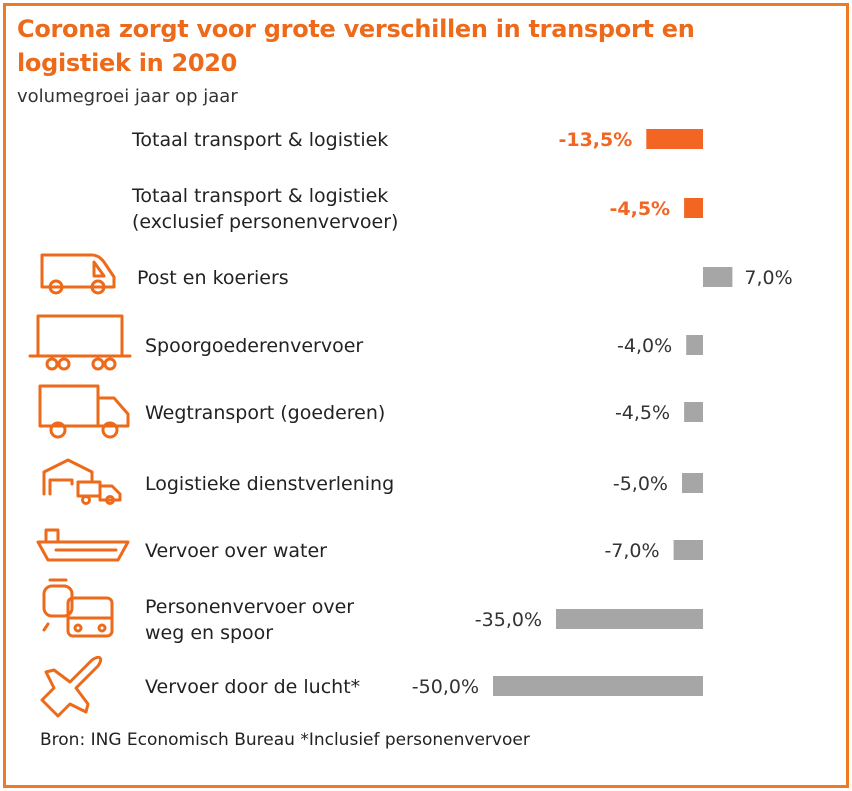 This screenshot has width=852, height=791. I want to click on value-label: 7,0%, so click(768, 278).